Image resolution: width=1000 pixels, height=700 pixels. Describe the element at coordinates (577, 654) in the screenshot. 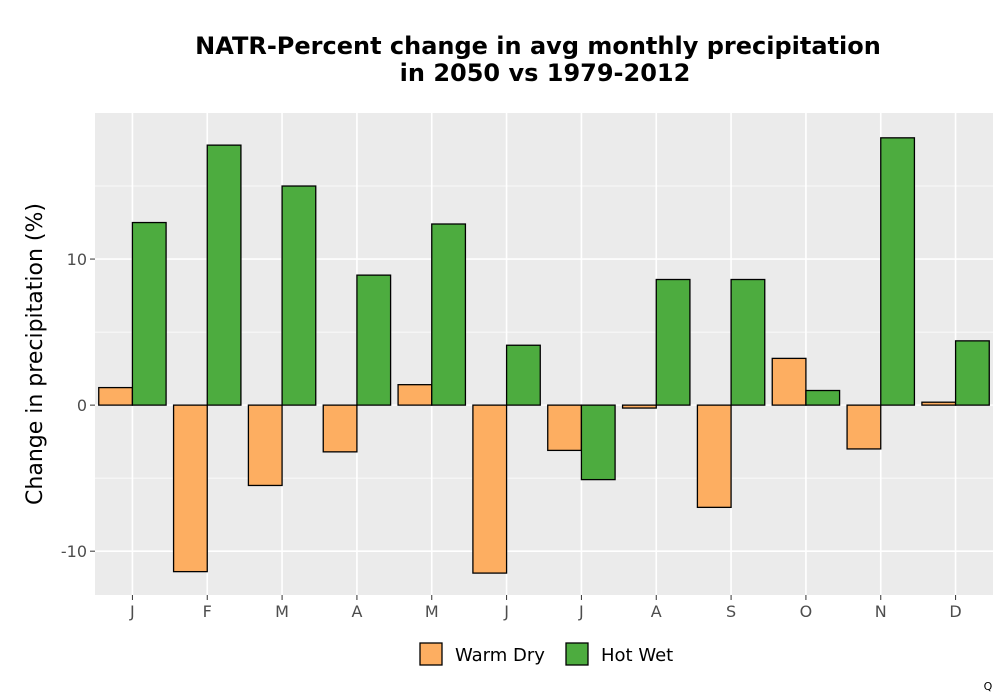

I see `legend-key-hot-wet` at that location.